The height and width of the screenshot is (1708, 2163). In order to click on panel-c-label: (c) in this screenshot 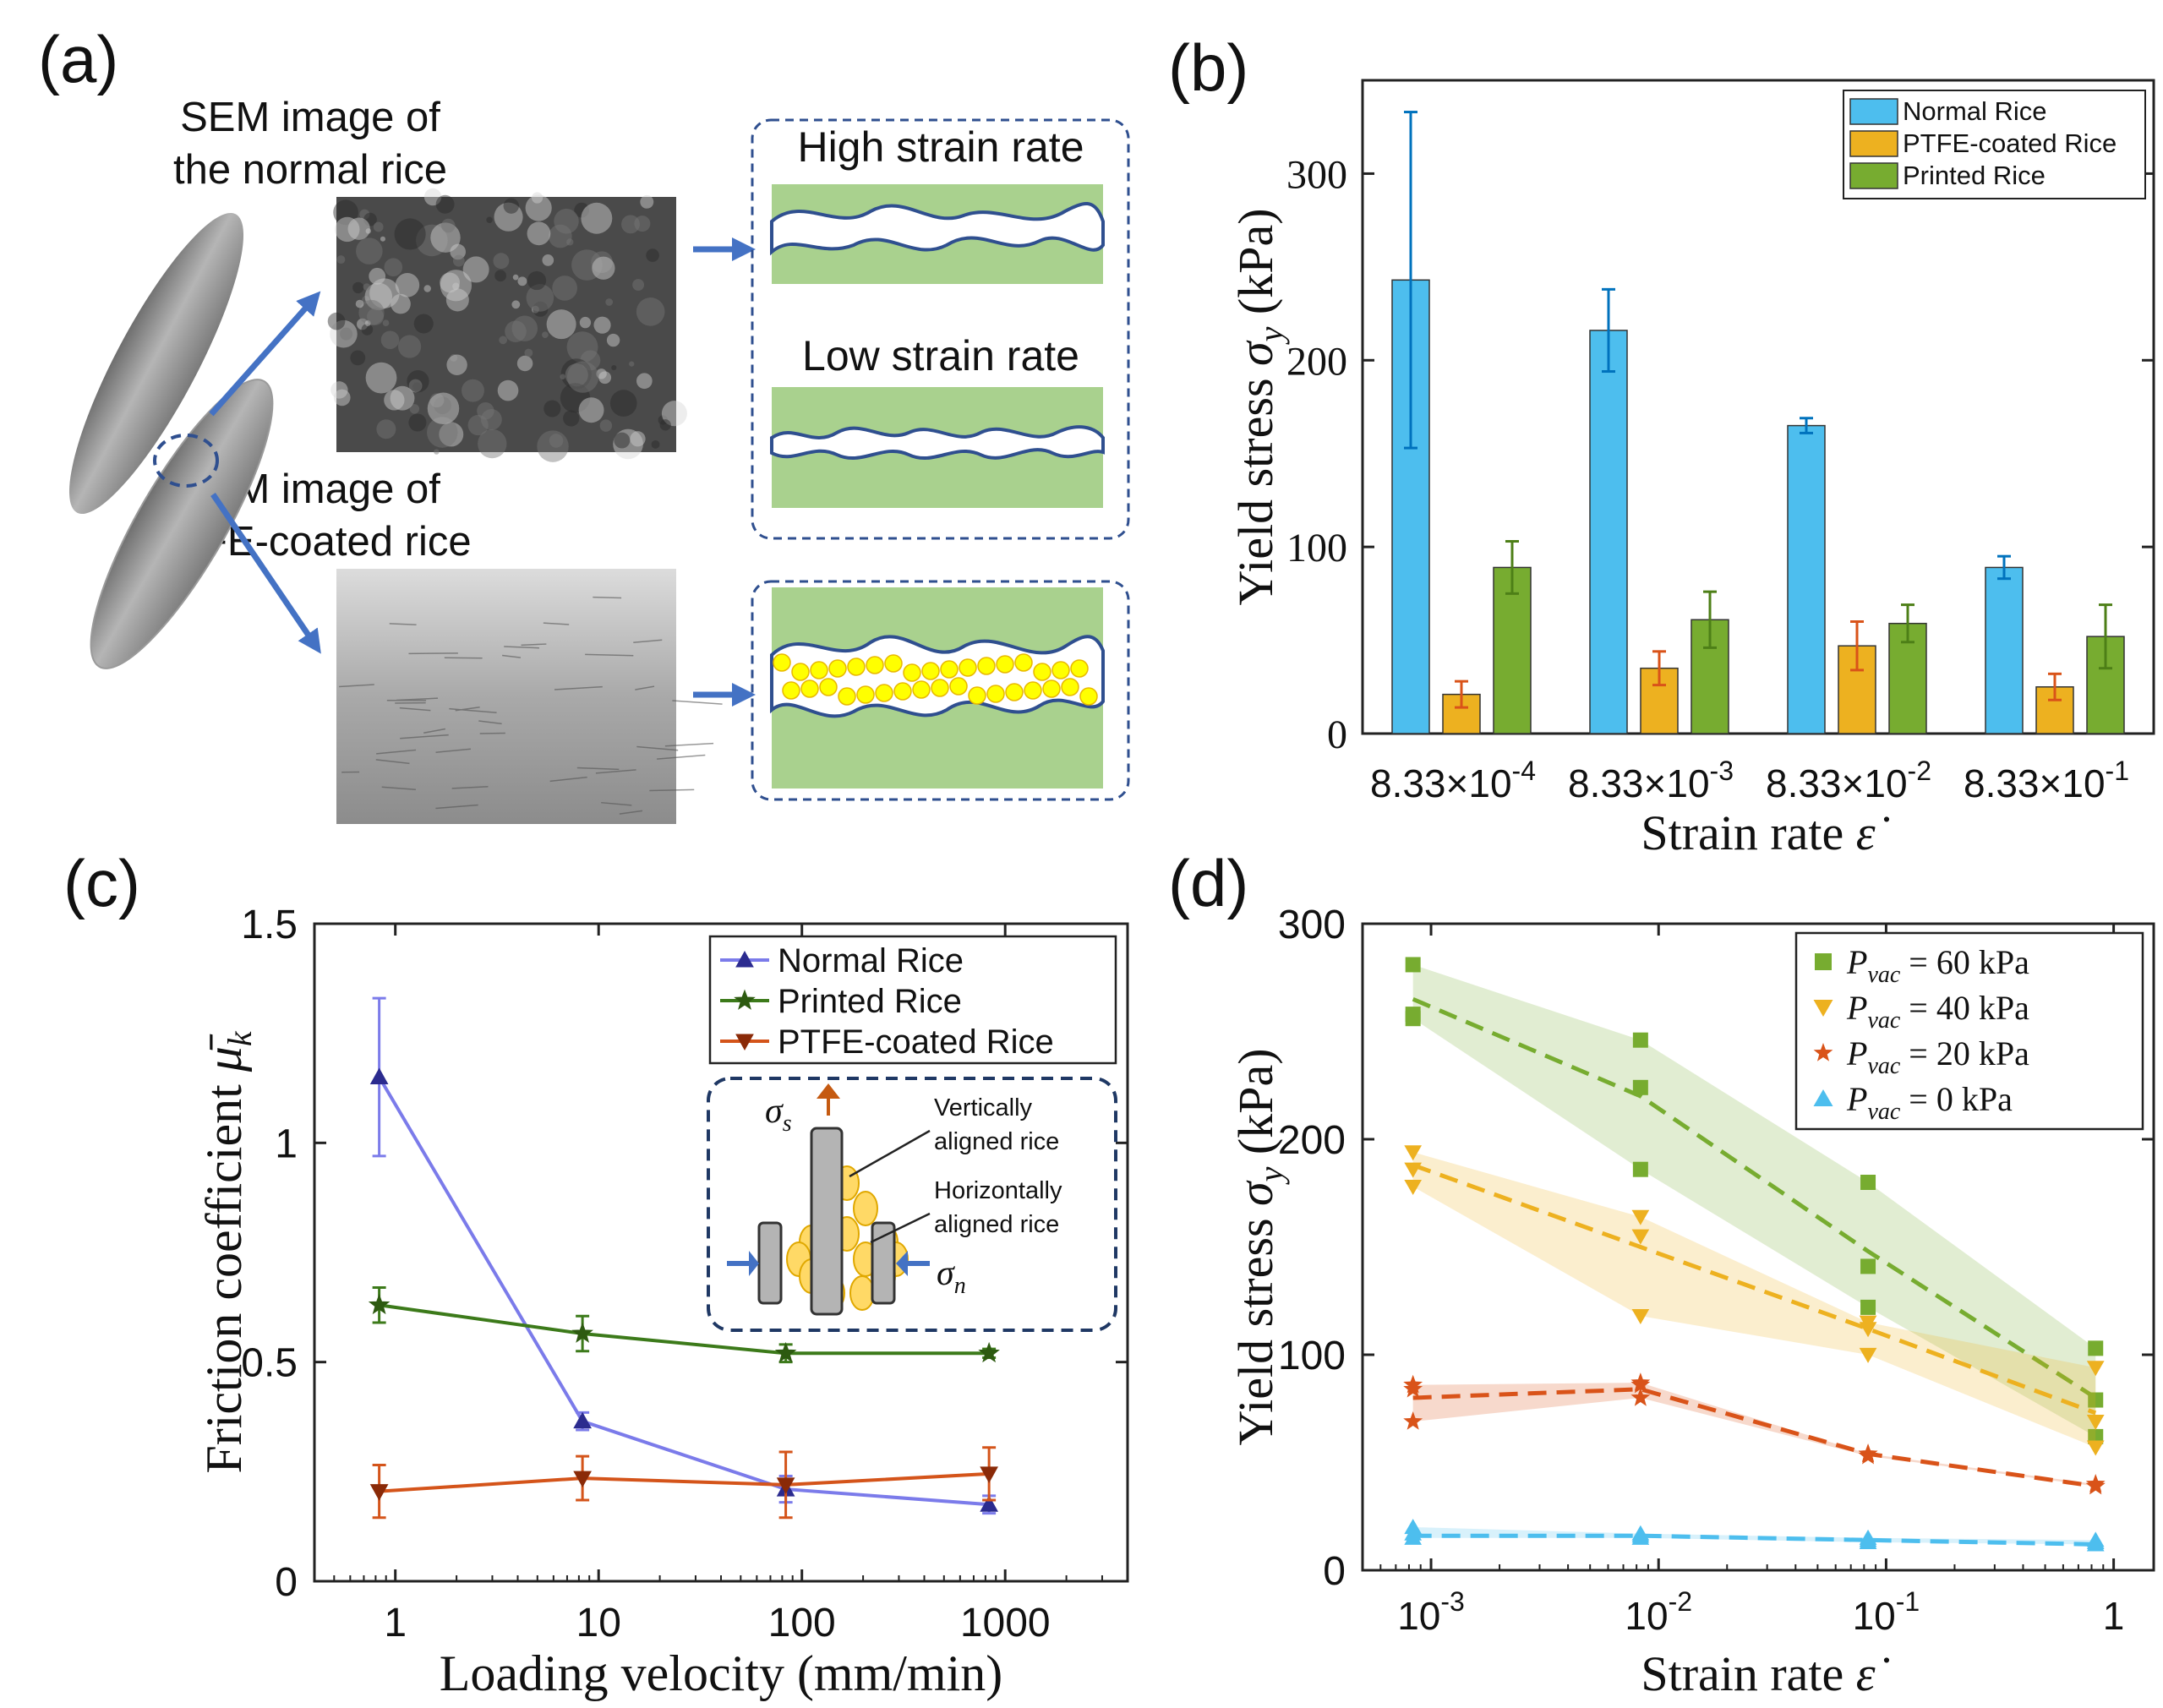, I will do `click(101, 883)`.